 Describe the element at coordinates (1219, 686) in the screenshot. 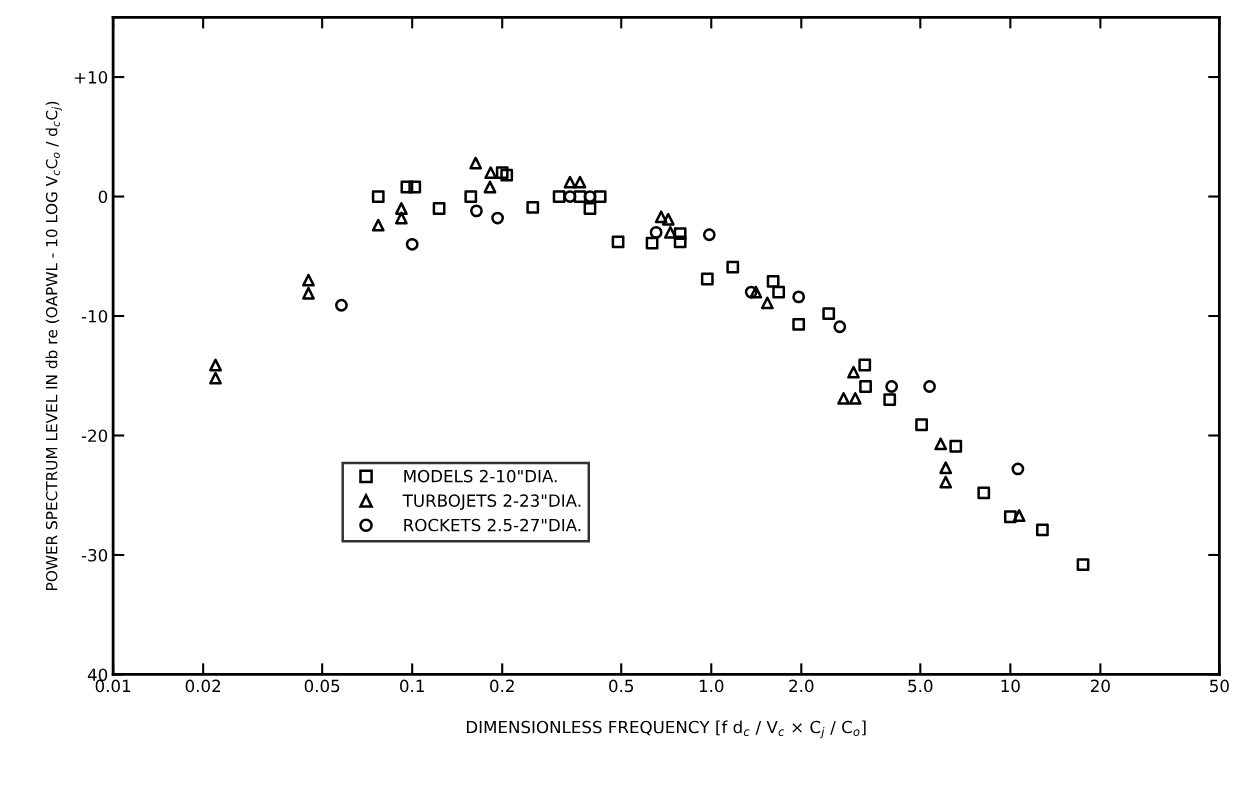

I see `x-tick-label: 50` at that location.